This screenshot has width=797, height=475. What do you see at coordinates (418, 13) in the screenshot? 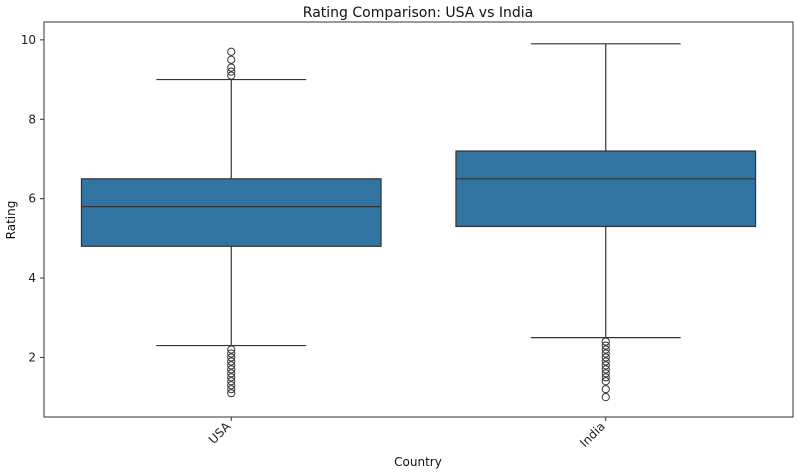
I see `chart-title: Rating Comparison: USA vs India` at bounding box center [418, 13].